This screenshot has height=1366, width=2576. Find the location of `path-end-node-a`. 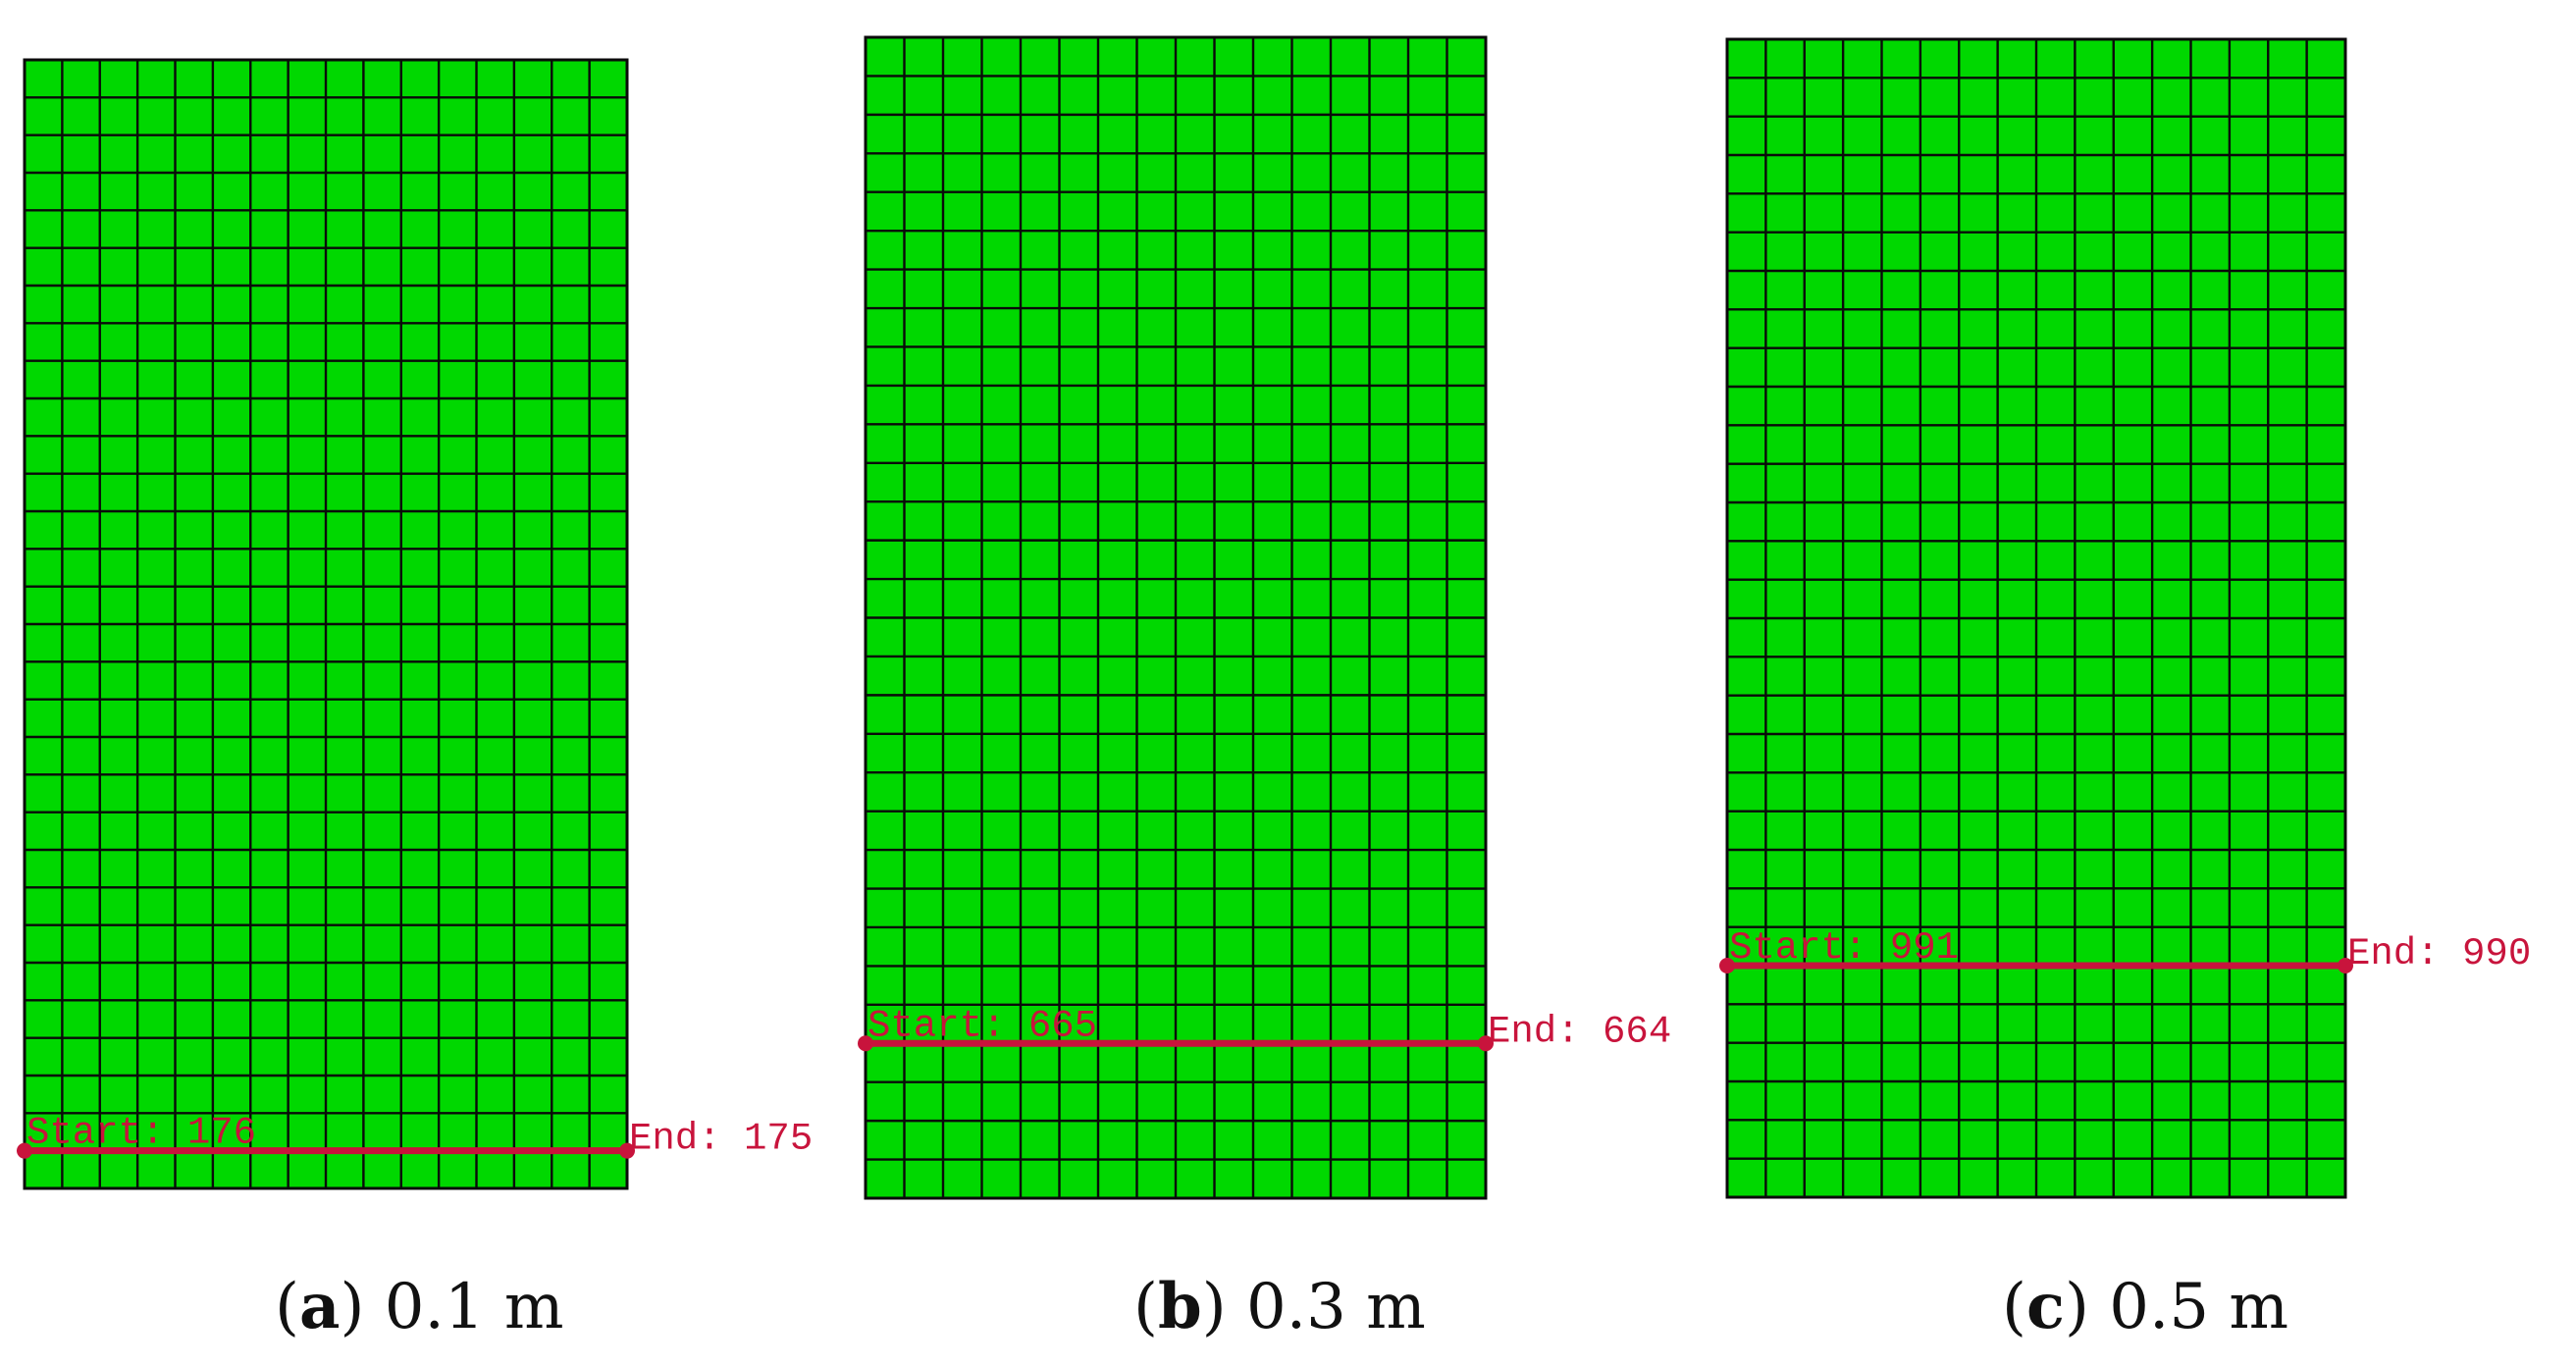

path-end-node-a is located at coordinates (627, 1150).